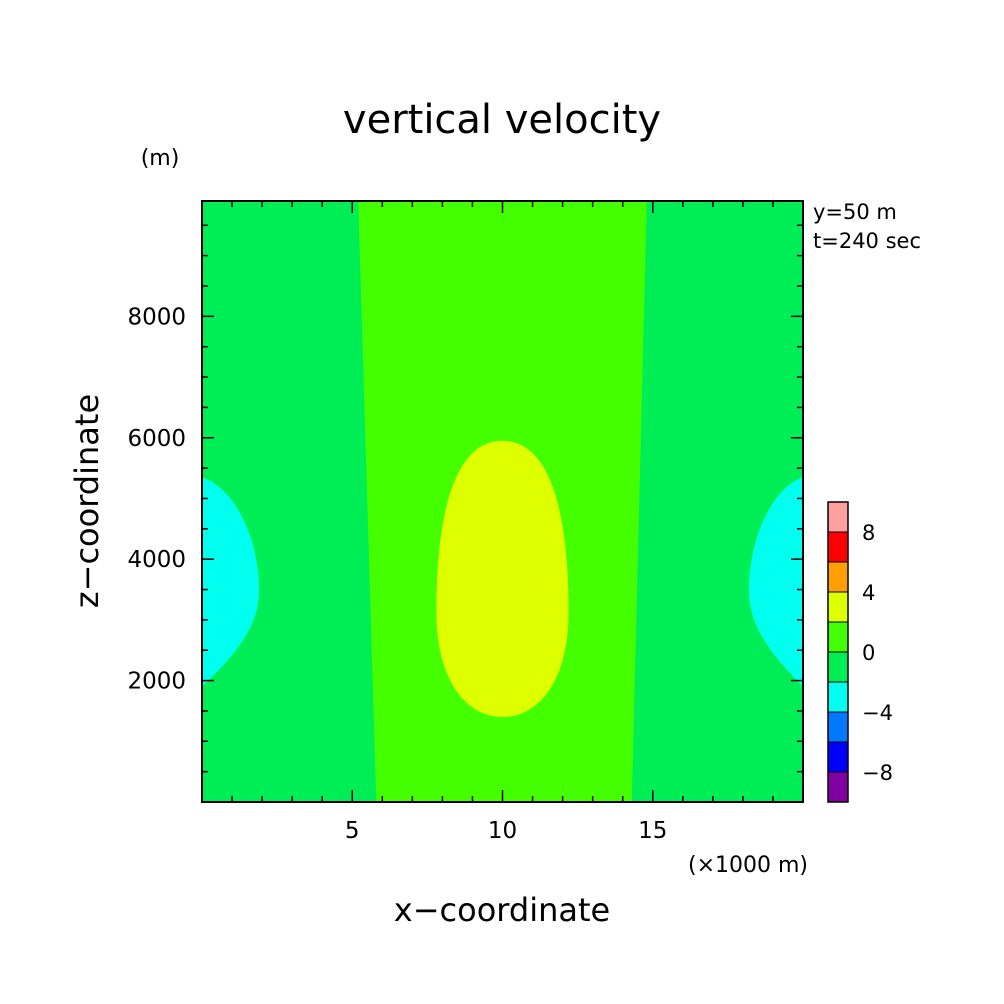  Describe the element at coordinates (860, 652) in the screenshot. I see `colorbar: −8 −4 0 4 8` at that location.